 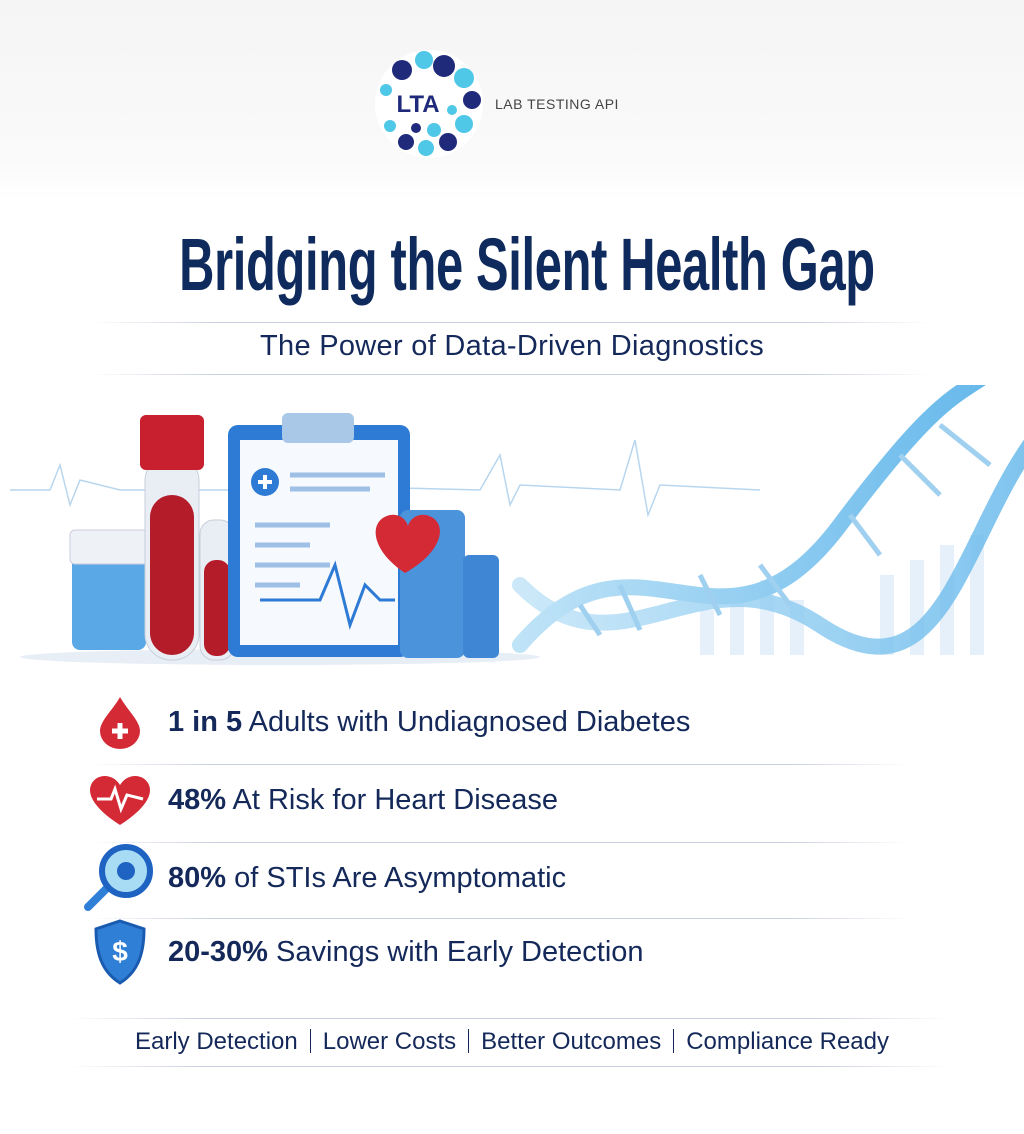 I want to click on blood-tube-icon, so click(x=172, y=538).